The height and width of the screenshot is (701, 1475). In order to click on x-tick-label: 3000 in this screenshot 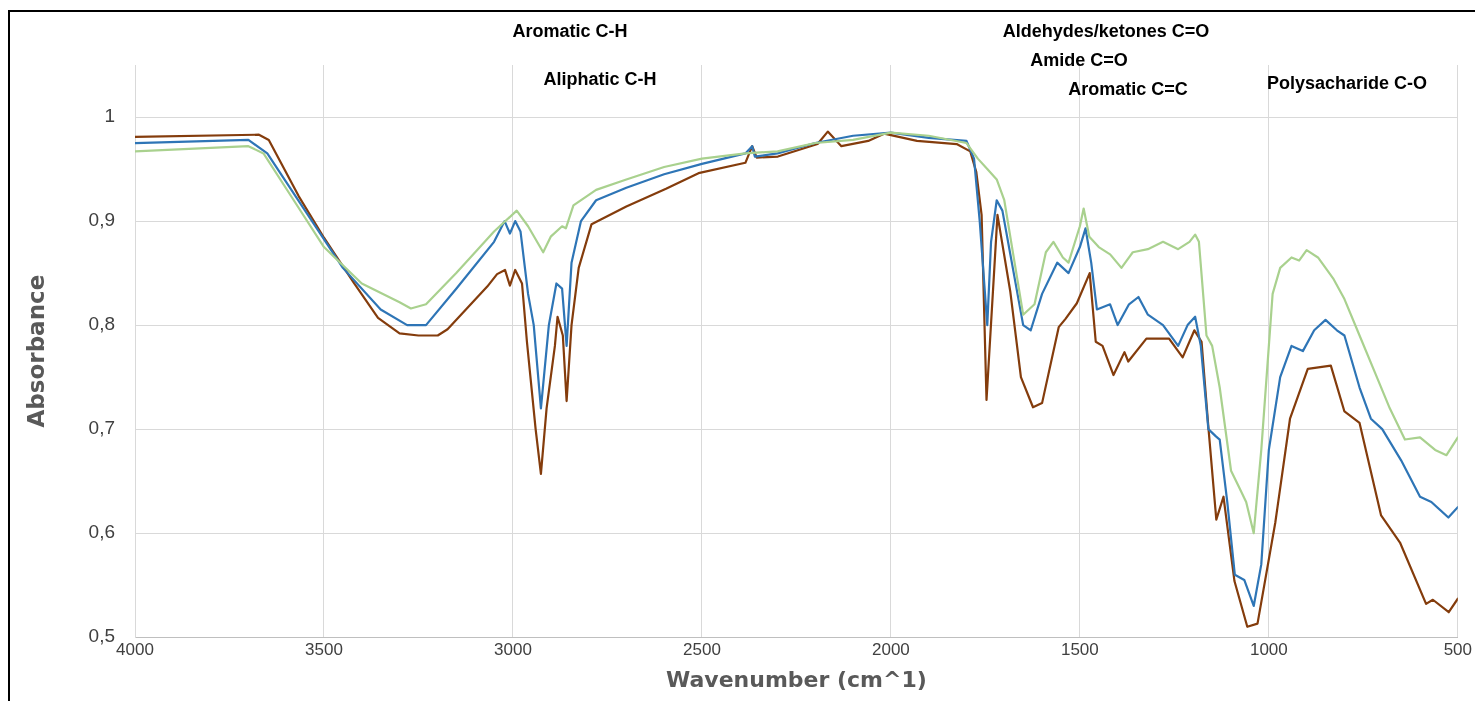, I will do `click(513, 650)`.